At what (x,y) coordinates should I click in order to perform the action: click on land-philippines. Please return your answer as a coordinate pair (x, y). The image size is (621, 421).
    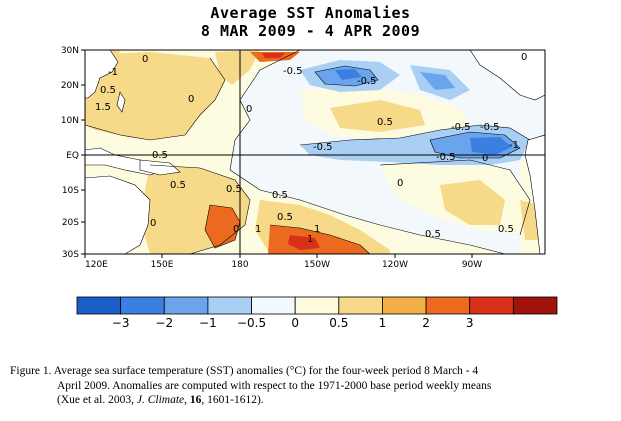
    Looking at the image, I should click on (121, 102).